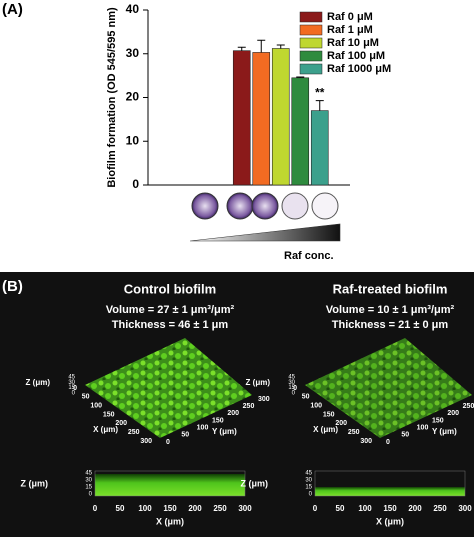 The width and height of the screenshot is (474, 537). I want to click on significance: **, so click(320, 93).